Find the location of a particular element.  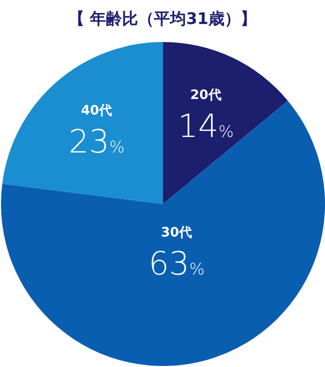

slice-label: 20代 is located at coordinates (206, 96).